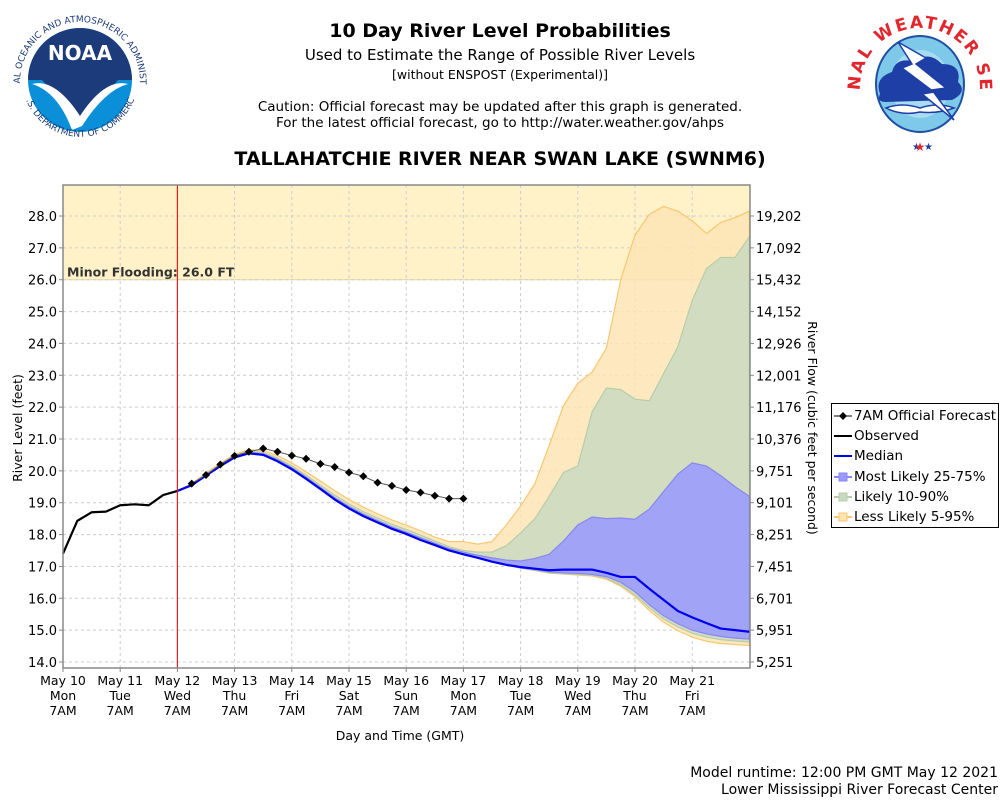 The image size is (1000, 800). I want to click on y2-tick-label: 19,202, so click(779, 217).